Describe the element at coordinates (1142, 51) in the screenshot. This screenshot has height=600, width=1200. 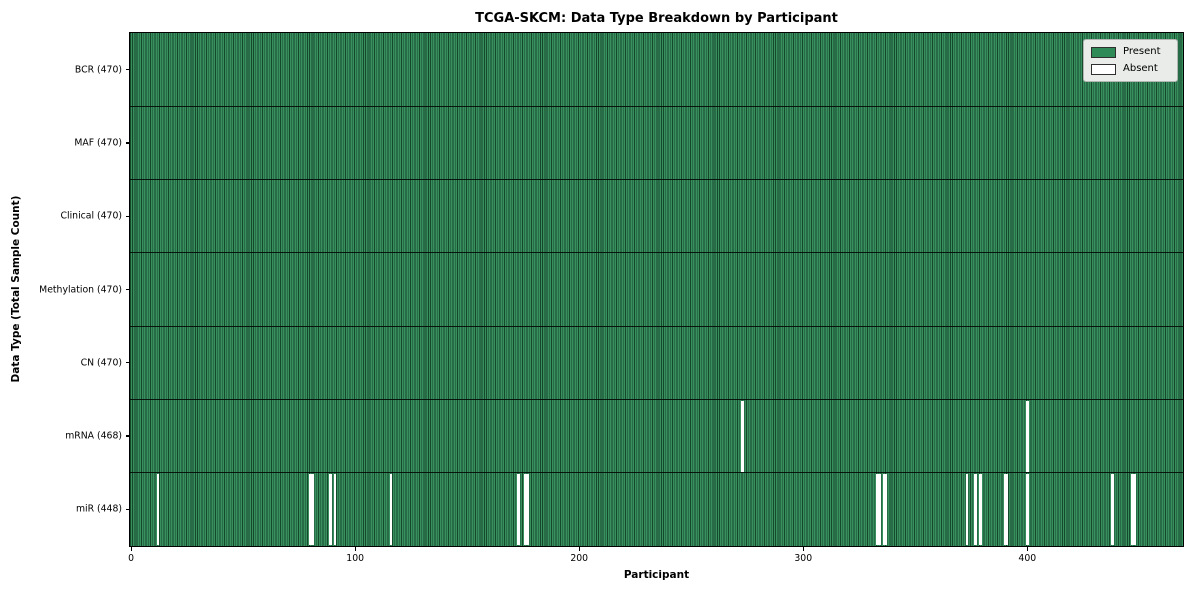
I see `legend-label-present: Present` at that location.